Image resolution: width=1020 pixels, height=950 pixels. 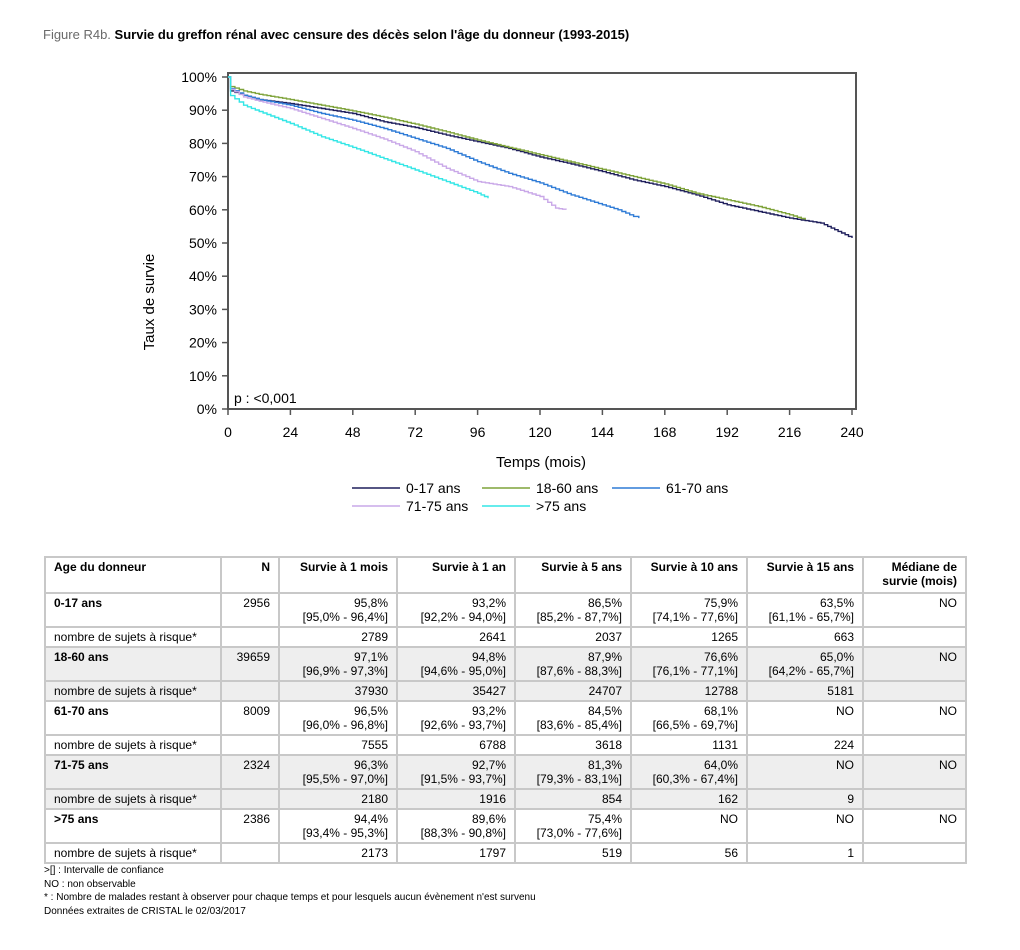 What do you see at coordinates (805, 745) in the screenshot?
I see `risk-count-cell: 224` at bounding box center [805, 745].